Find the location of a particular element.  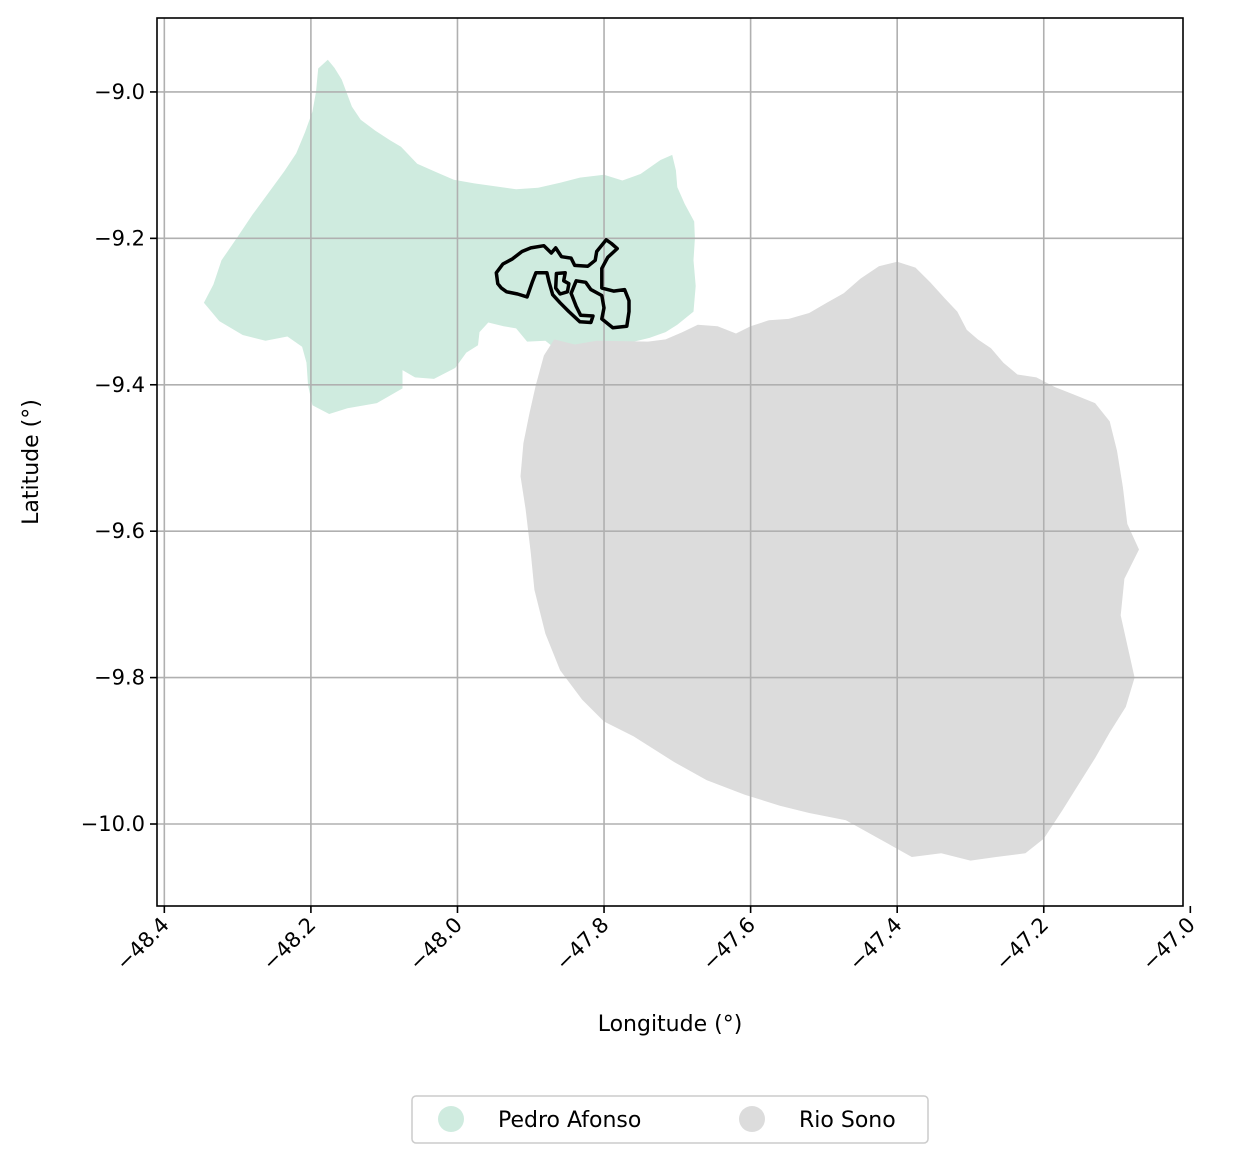

x-tick-label: −47.8 is located at coordinates (582, 944).